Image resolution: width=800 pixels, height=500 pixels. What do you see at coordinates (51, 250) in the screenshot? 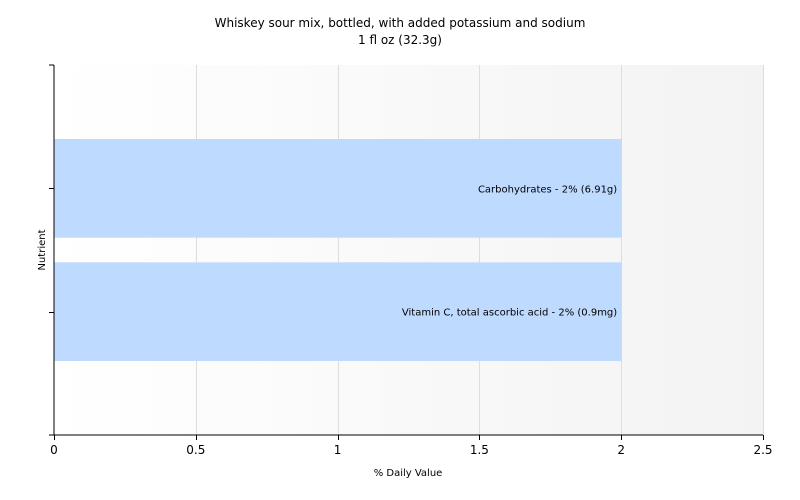
I see `y-axis-ticks` at bounding box center [51, 250].